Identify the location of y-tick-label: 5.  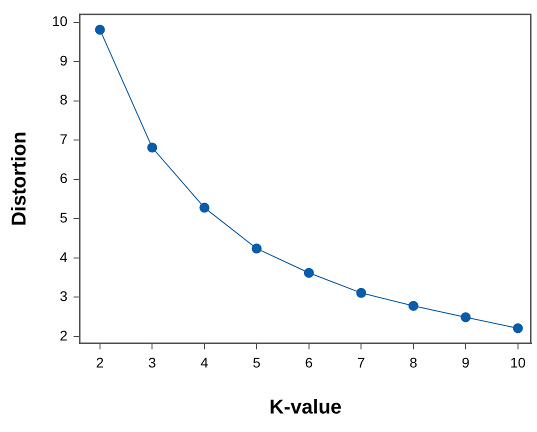
(64, 218).